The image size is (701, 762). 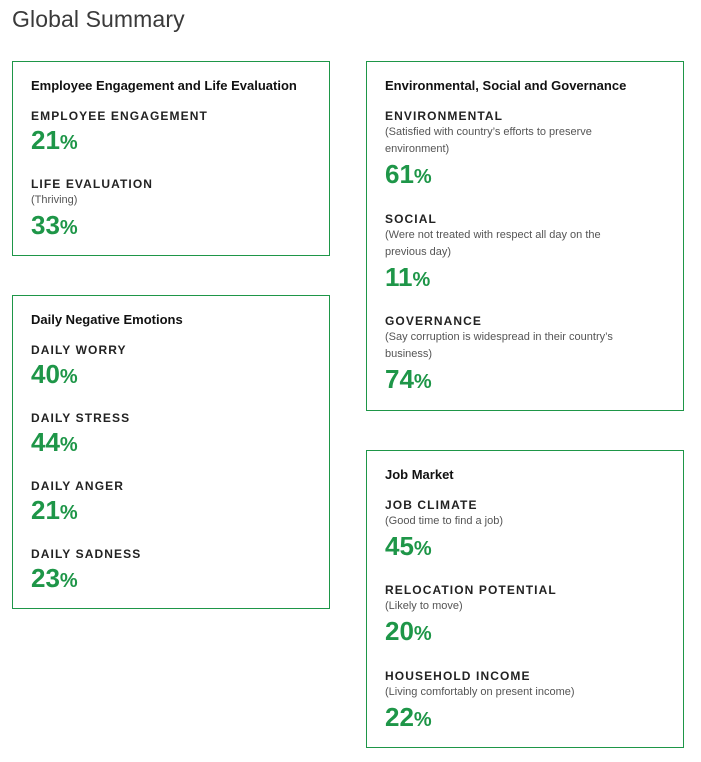 I want to click on metric-label: EMPLOYEE ENGAGEMENT, so click(x=119, y=116).